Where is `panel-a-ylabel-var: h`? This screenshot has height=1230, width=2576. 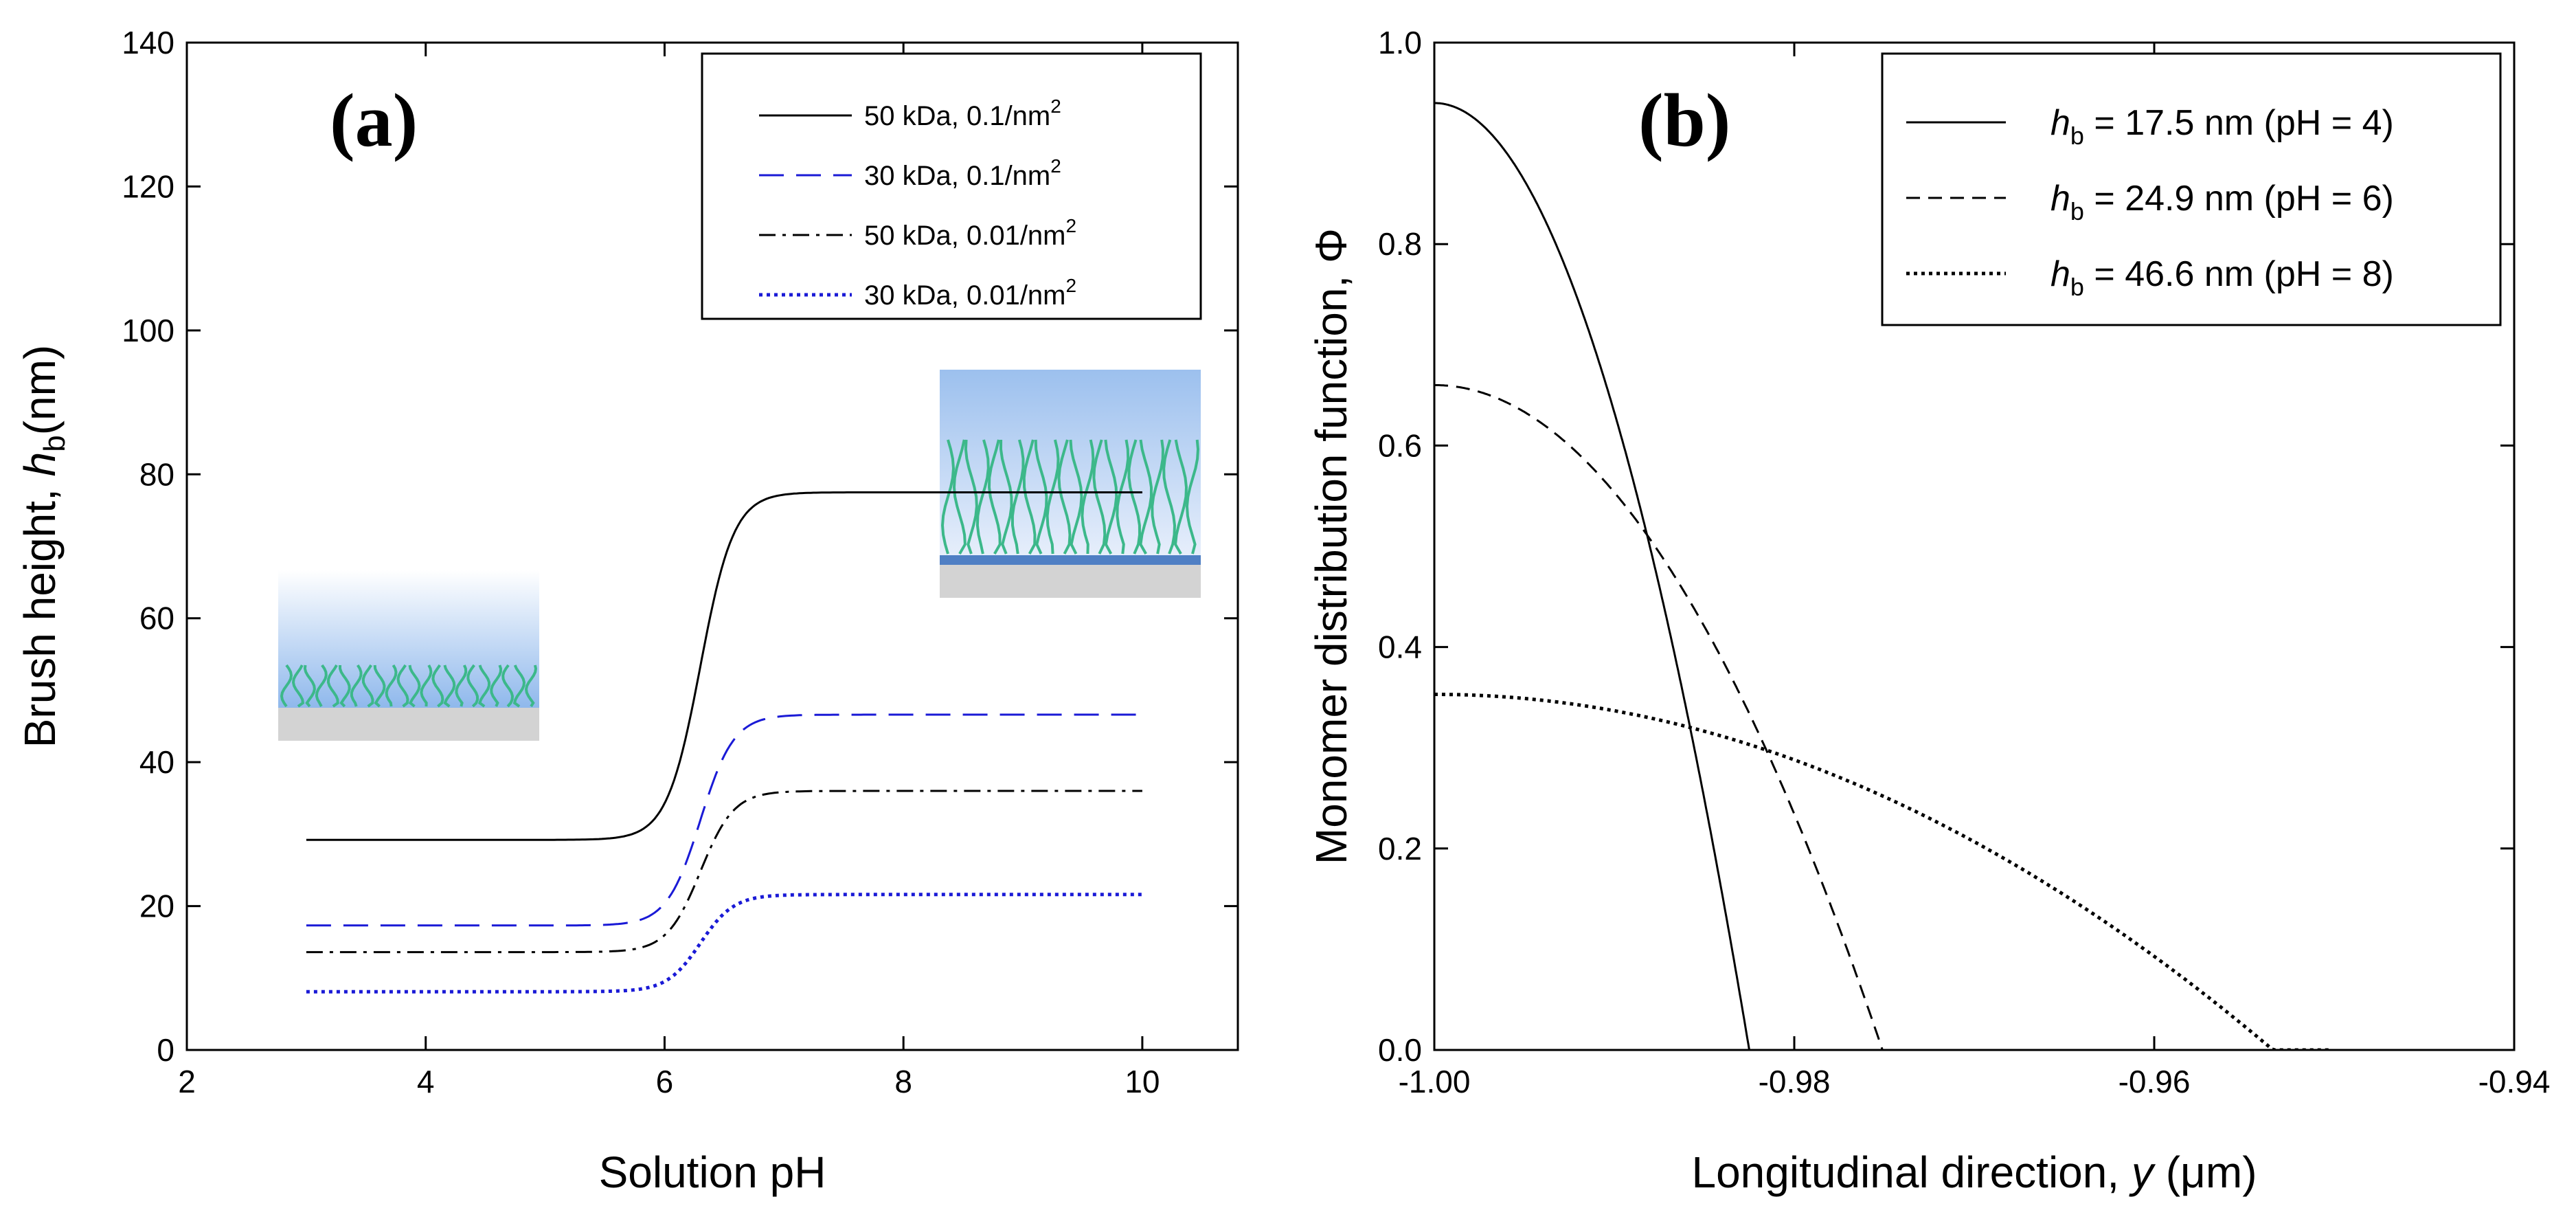
panel-a-ylabel-var: h is located at coordinates (40, 464).